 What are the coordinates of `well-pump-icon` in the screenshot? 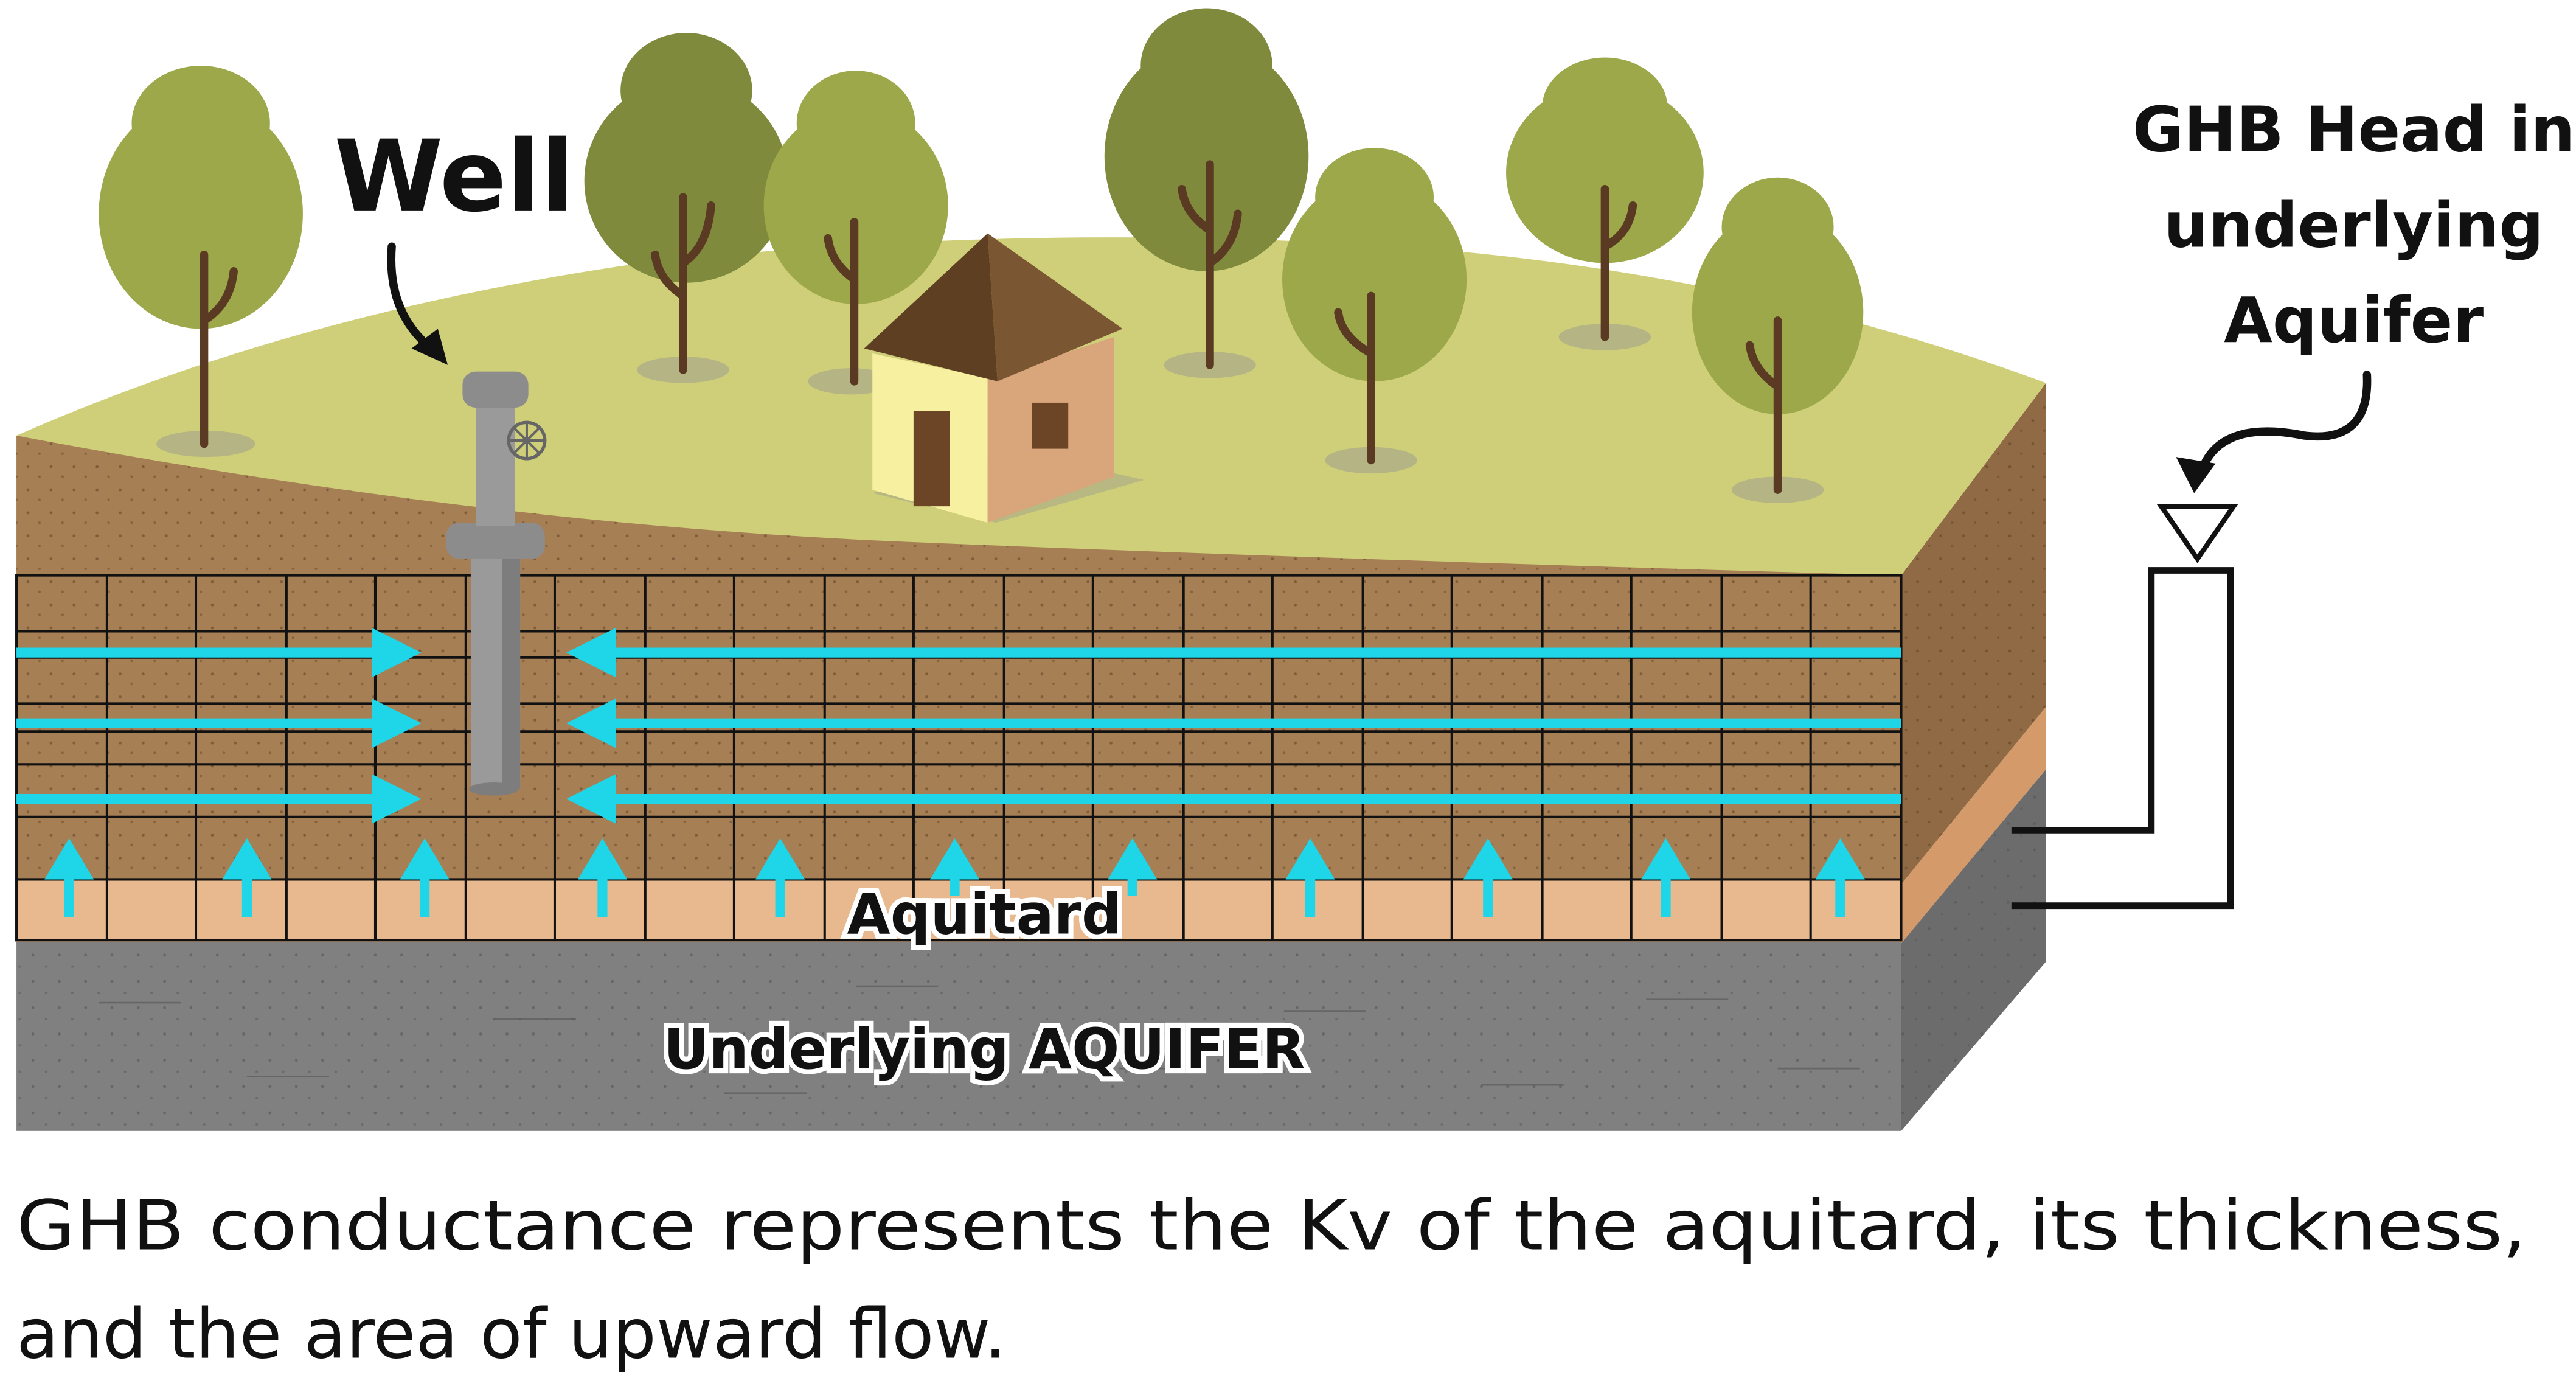 It's located at (496, 583).